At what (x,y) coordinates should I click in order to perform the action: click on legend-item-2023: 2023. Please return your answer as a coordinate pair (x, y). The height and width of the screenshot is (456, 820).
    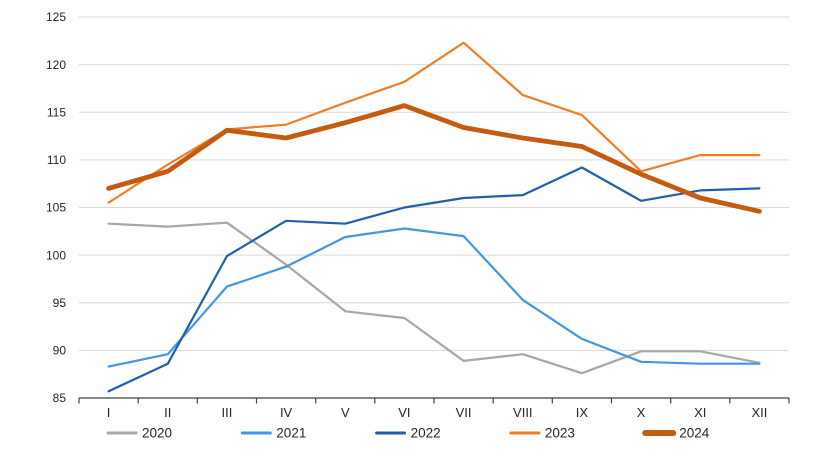
    Looking at the image, I should click on (542, 433).